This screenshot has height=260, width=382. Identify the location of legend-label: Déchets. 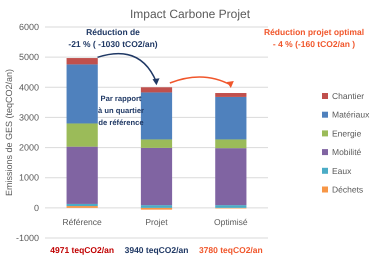
(348, 189).